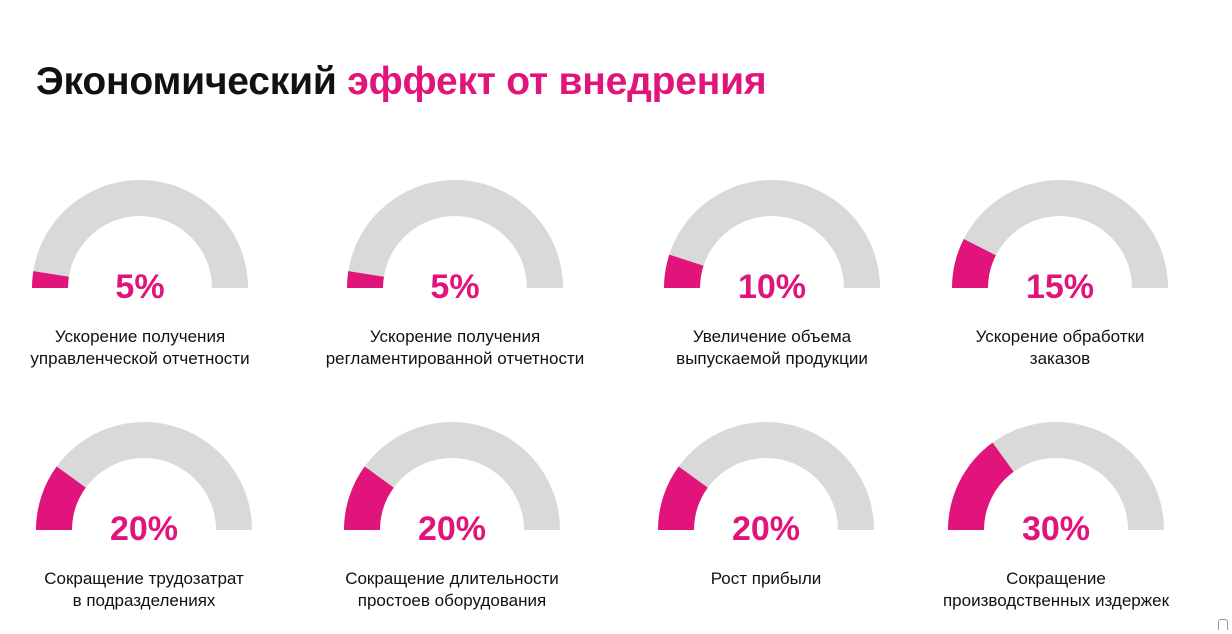 The image size is (1232, 634). I want to click on gauge-card-8: 30% Сокращение производственных издержек, so click(1056, 527).